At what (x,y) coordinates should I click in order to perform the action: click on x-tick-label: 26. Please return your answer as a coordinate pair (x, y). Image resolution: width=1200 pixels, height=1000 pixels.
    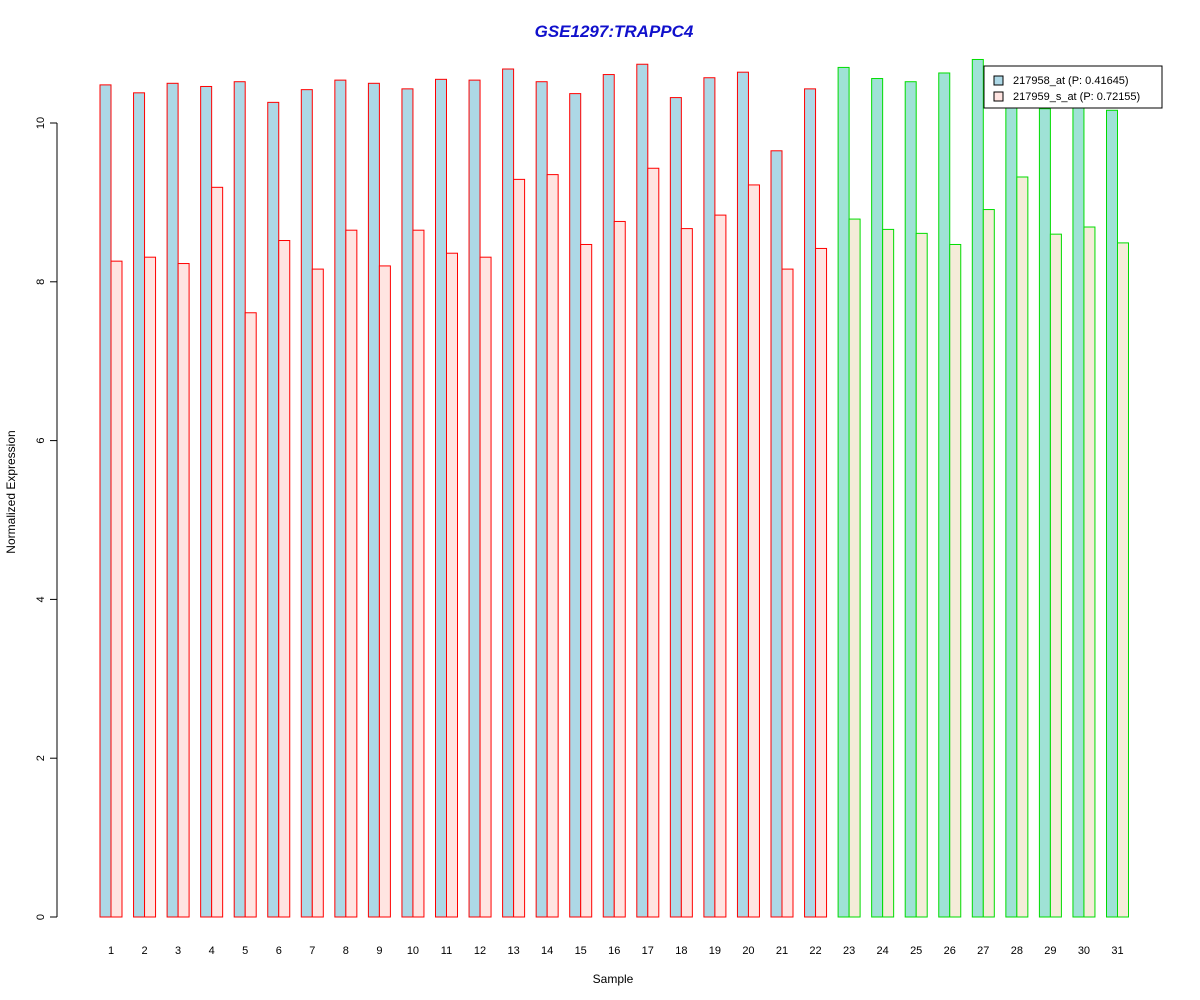
    Looking at the image, I should click on (950, 951).